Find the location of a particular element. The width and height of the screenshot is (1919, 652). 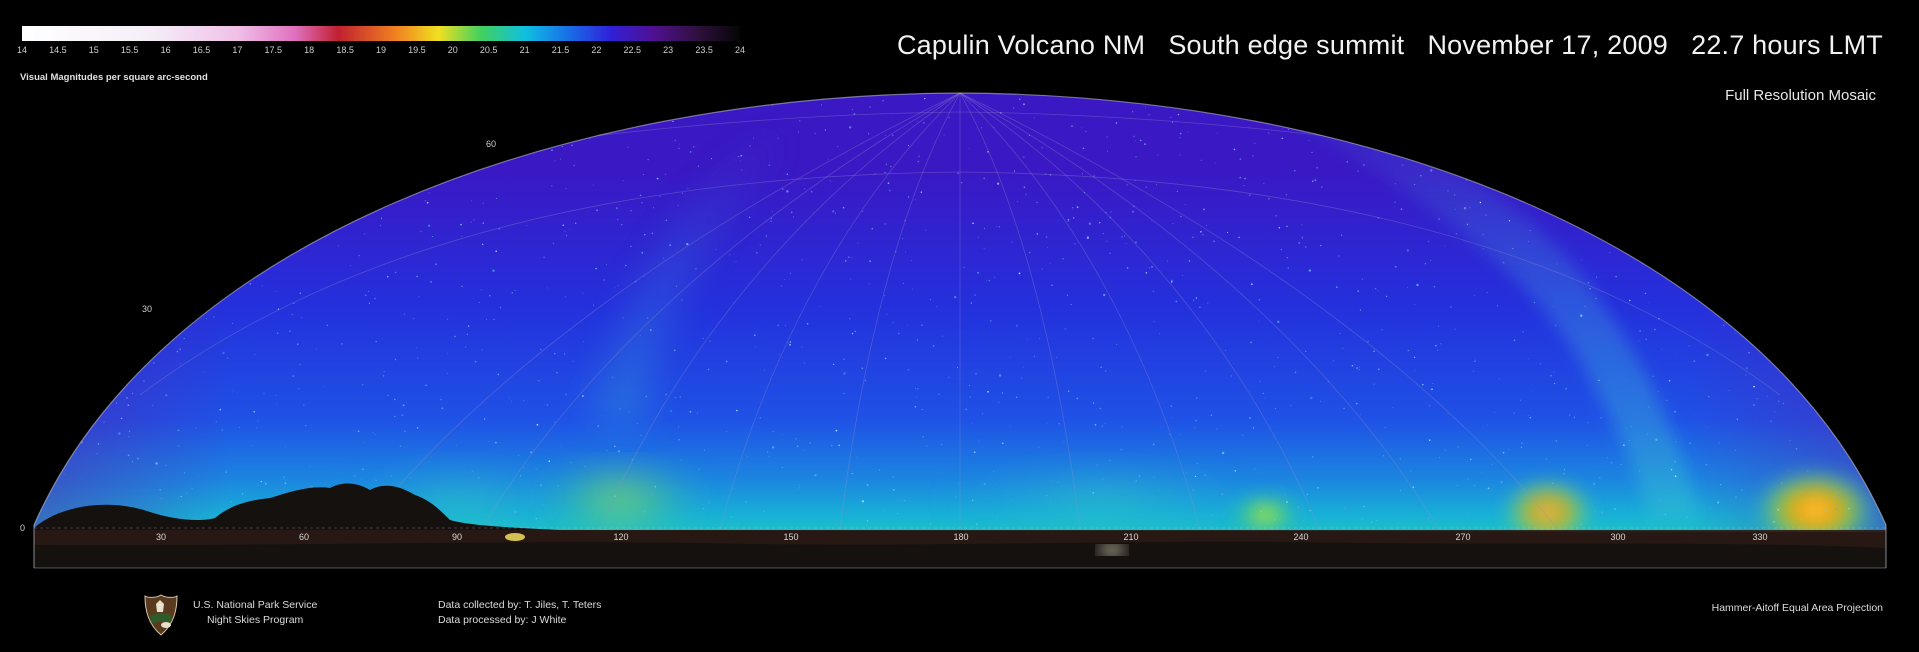

colorbar-tick-label: 14.5 is located at coordinates (58, 50).